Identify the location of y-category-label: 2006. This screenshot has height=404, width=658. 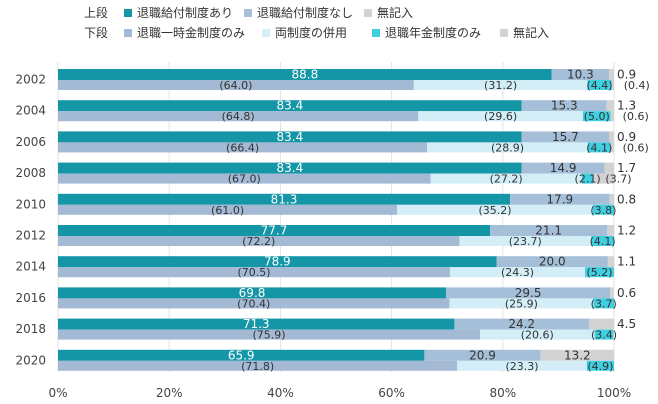
(30, 142).